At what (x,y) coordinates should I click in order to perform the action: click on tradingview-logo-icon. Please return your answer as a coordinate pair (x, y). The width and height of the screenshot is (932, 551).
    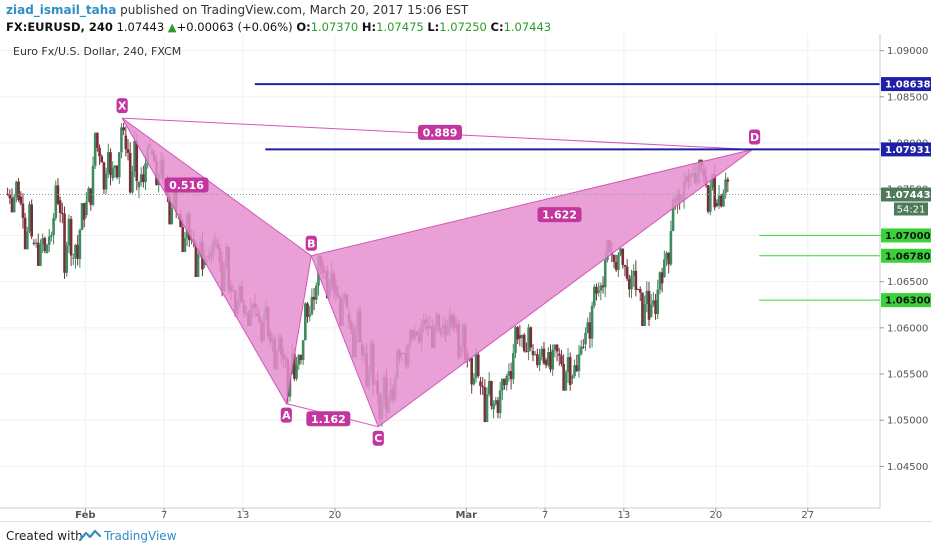
    Looking at the image, I should click on (90, 536).